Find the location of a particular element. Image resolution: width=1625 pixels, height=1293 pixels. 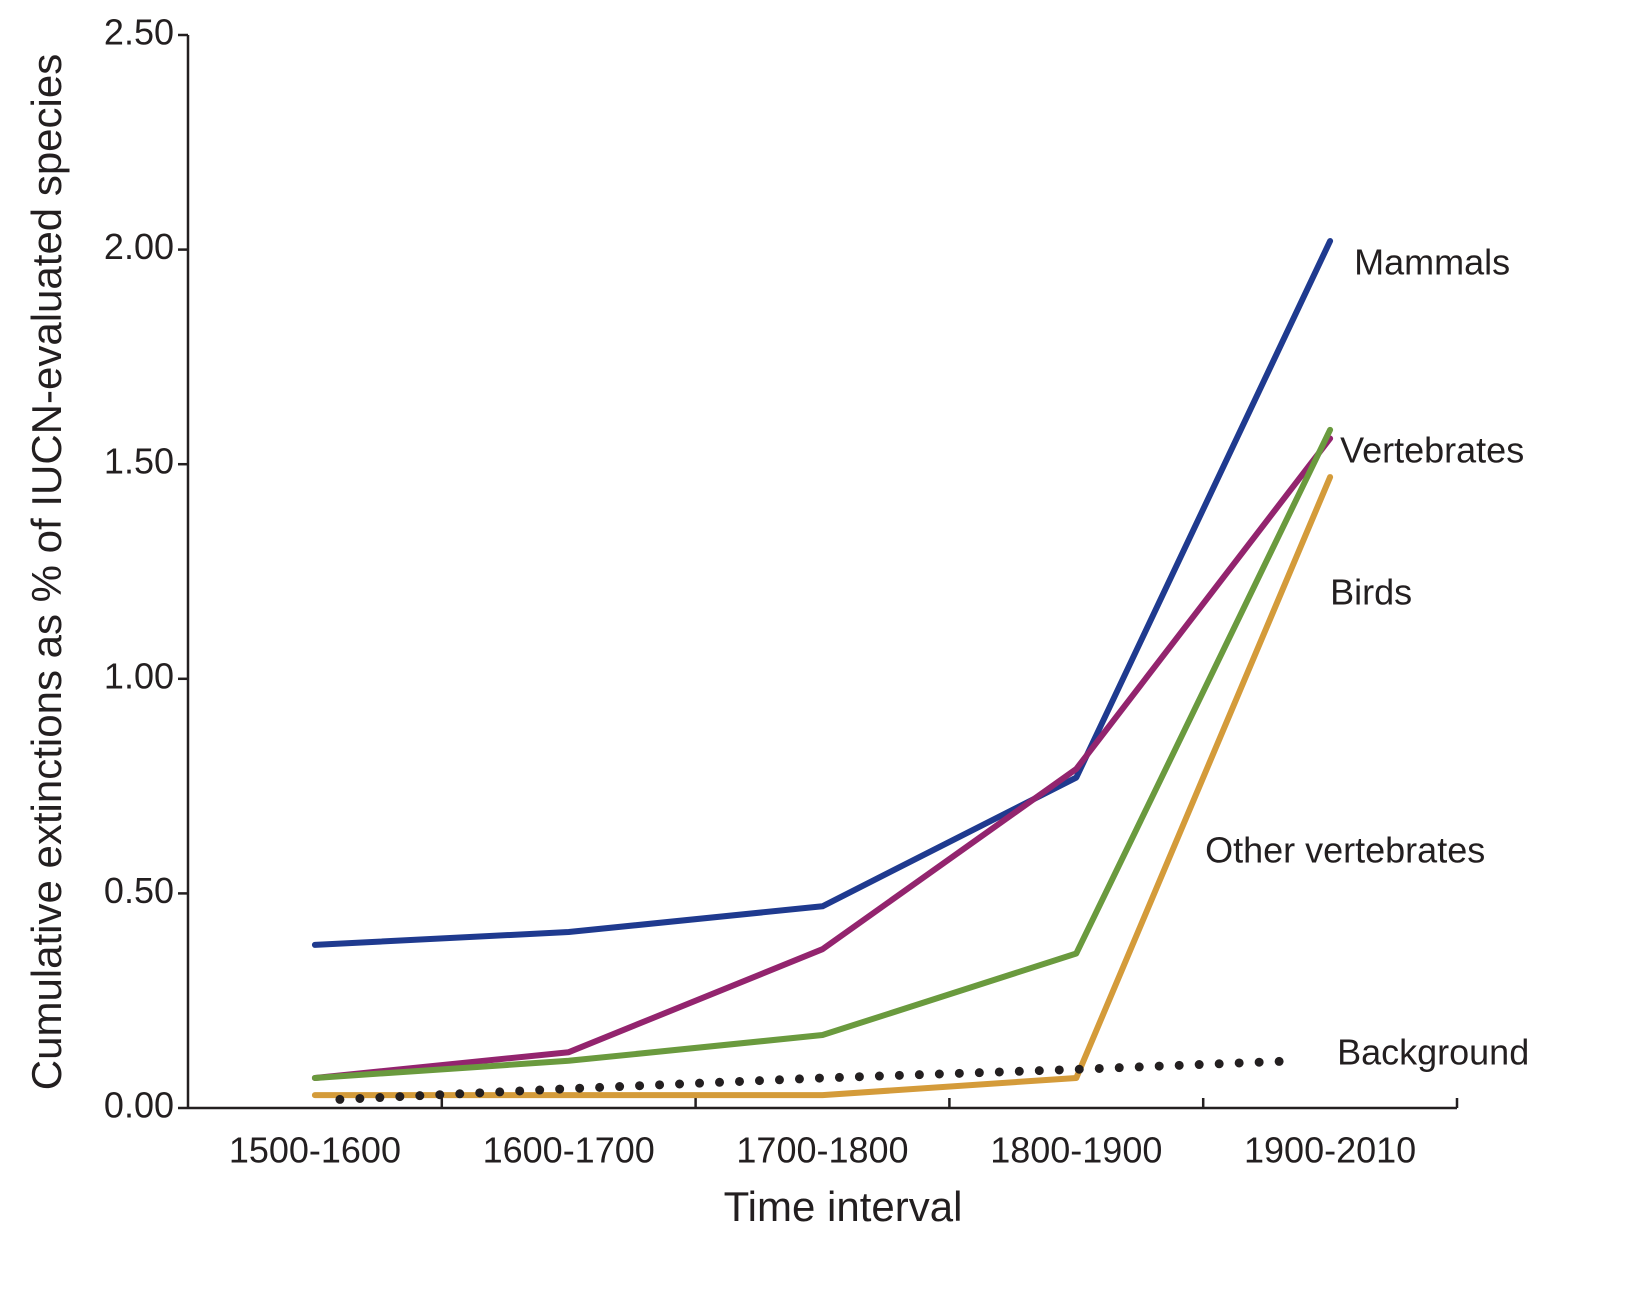

dotted-line is located at coordinates (817, 1080).